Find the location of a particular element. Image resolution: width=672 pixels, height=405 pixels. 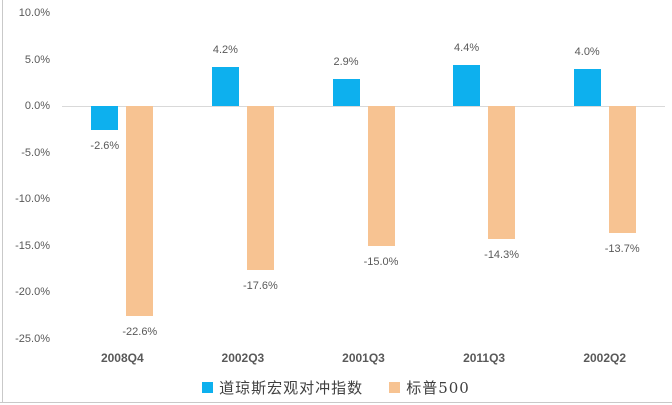

y-axis-tick-label: -15.0% is located at coordinates (32, 245).